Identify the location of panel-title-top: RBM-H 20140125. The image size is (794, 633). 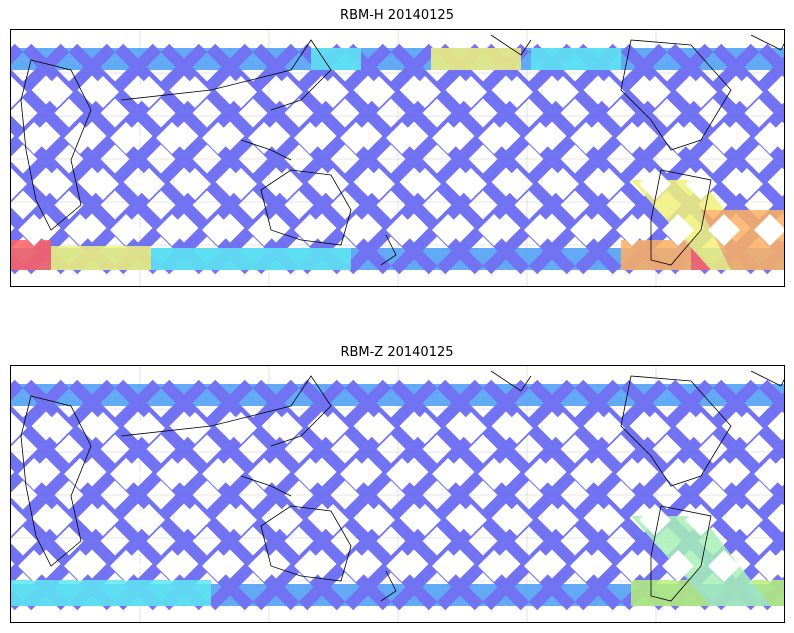
(397, 15).